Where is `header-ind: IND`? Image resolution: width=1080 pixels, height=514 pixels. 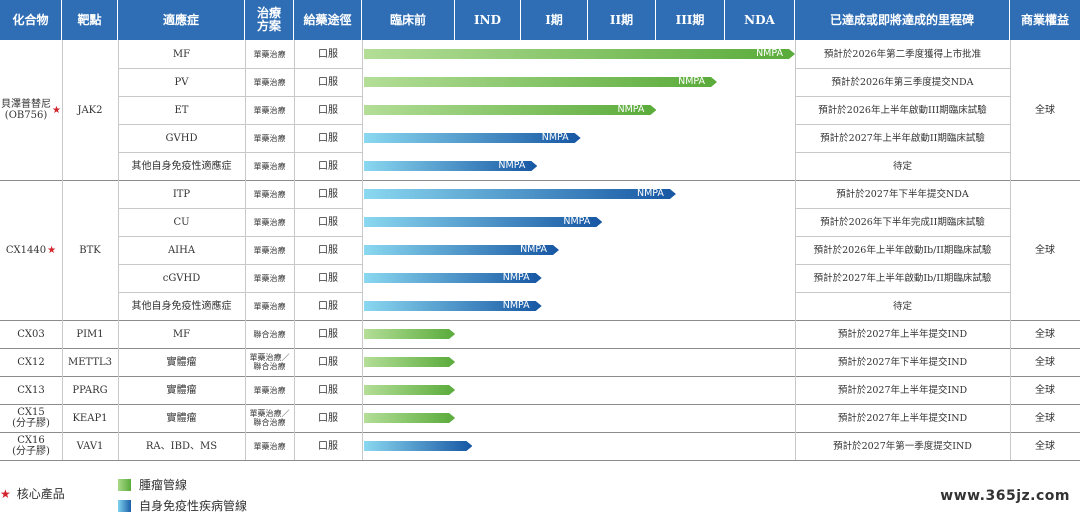
header-ind: IND is located at coordinates (488, 20).